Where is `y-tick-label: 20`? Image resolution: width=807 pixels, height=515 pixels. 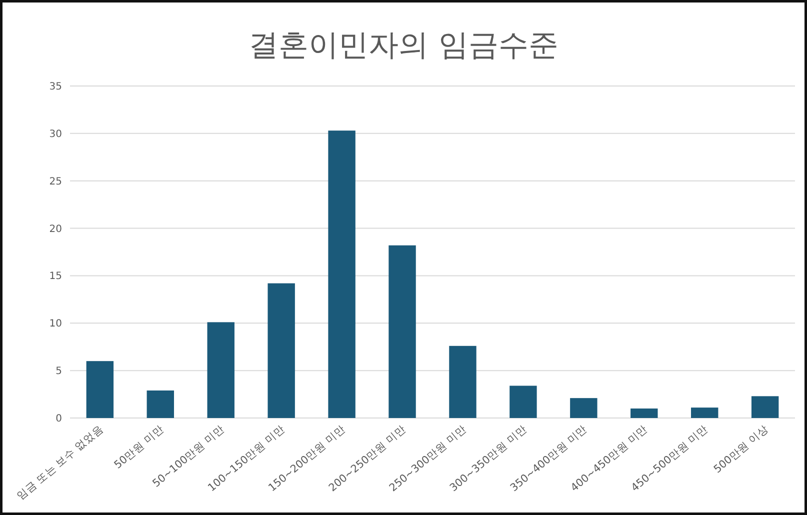 y-tick-label: 20 is located at coordinates (55, 229).